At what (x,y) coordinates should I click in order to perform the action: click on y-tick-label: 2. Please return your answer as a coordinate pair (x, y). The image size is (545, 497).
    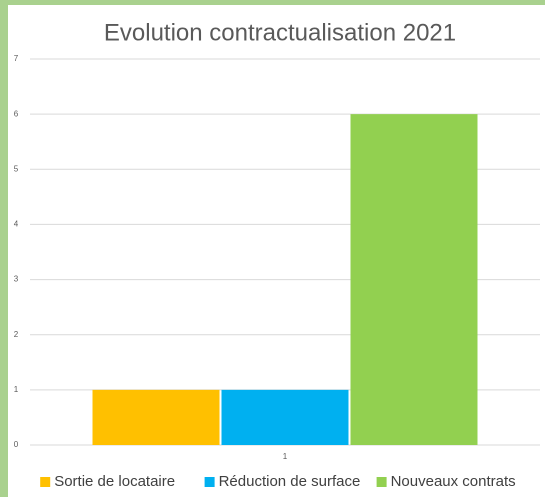
    Looking at the image, I should click on (16, 334).